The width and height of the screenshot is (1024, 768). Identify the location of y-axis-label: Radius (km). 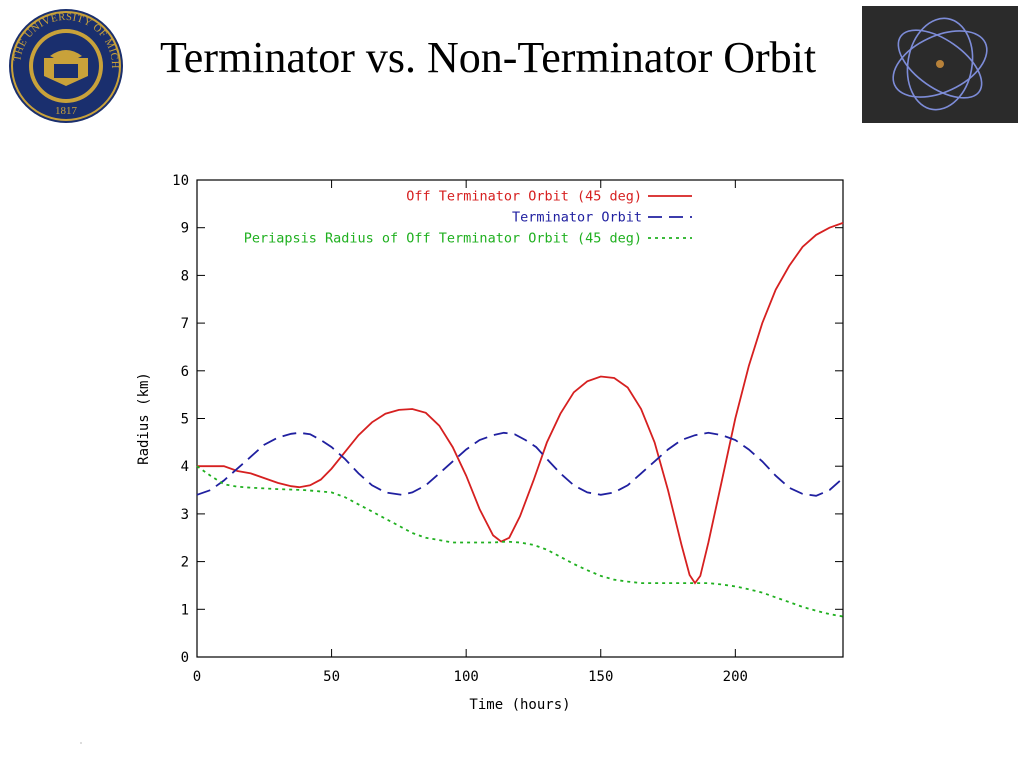
(144, 418).